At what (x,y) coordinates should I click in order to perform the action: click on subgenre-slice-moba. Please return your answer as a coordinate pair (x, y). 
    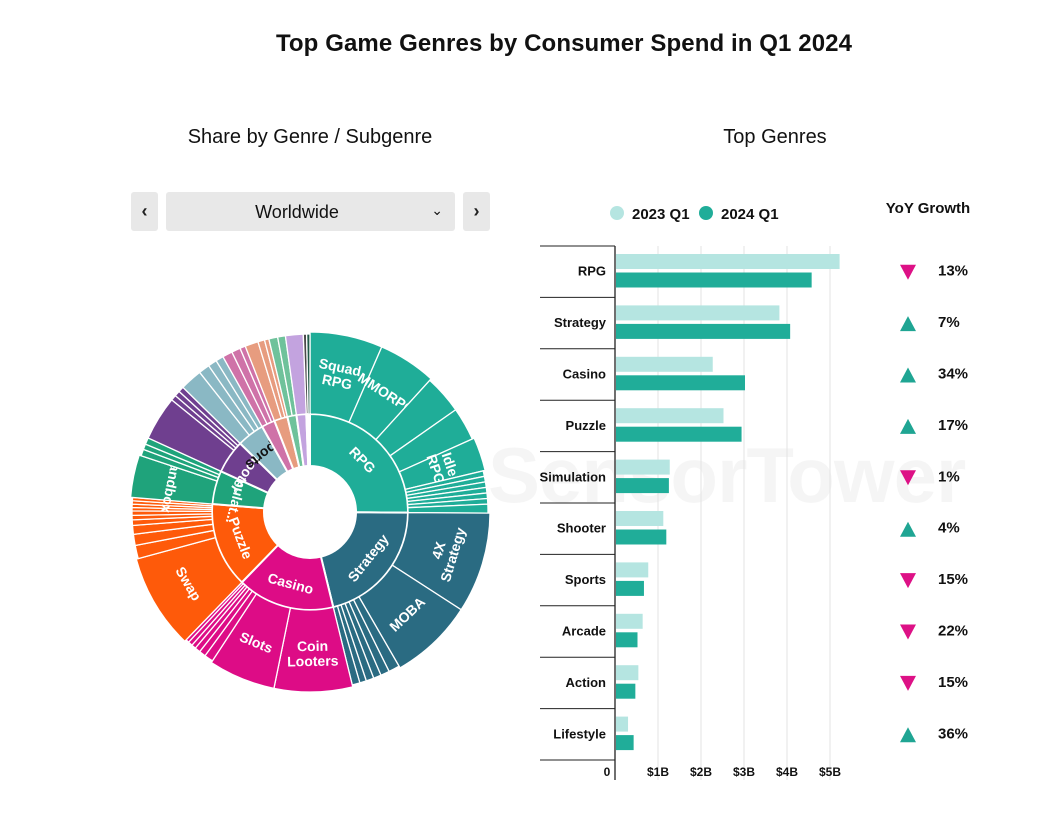
    Looking at the image, I should click on (410, 616).